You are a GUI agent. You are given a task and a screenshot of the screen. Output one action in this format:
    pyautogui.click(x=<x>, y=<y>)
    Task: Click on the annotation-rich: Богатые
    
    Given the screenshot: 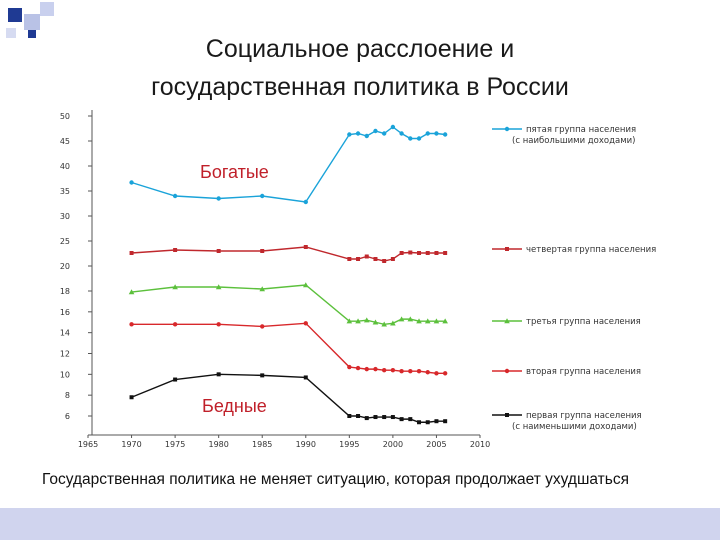 What is the action you would take?
    pyautogui.click(x=234, y=172)
    